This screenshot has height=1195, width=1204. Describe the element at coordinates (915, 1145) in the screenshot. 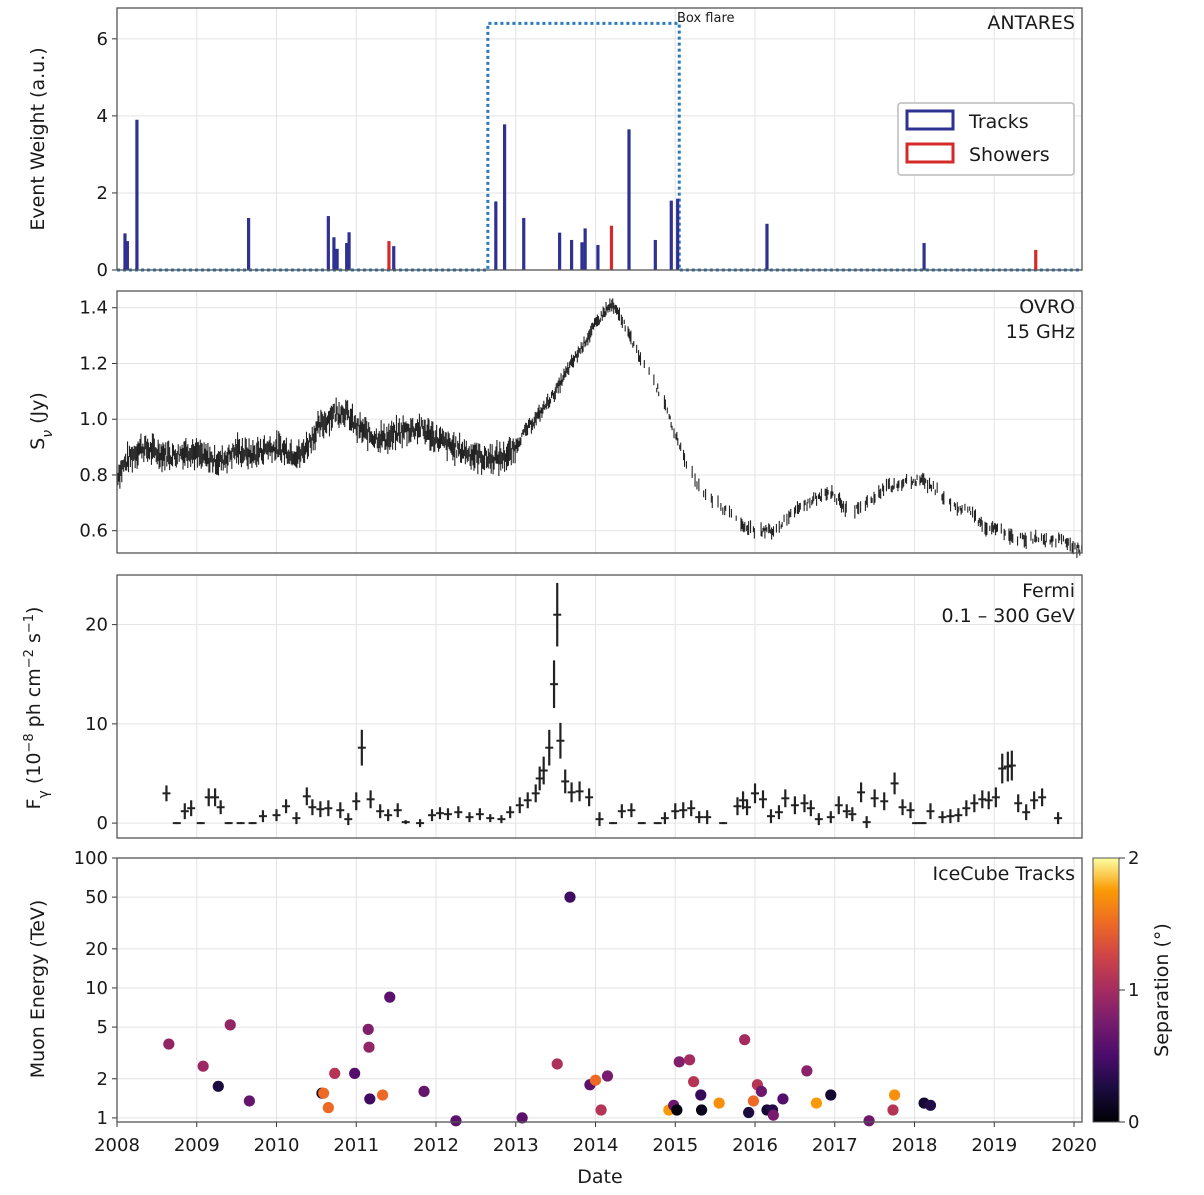

I see `x-tick-label: 2018` at that location.